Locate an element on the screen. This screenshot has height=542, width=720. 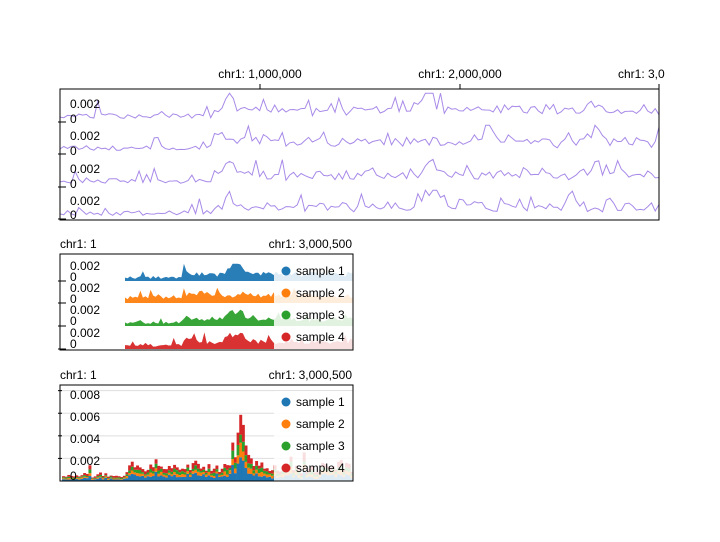
bottom-legend-label-sample-3: sample 3 is located at coordinates (320, 446).